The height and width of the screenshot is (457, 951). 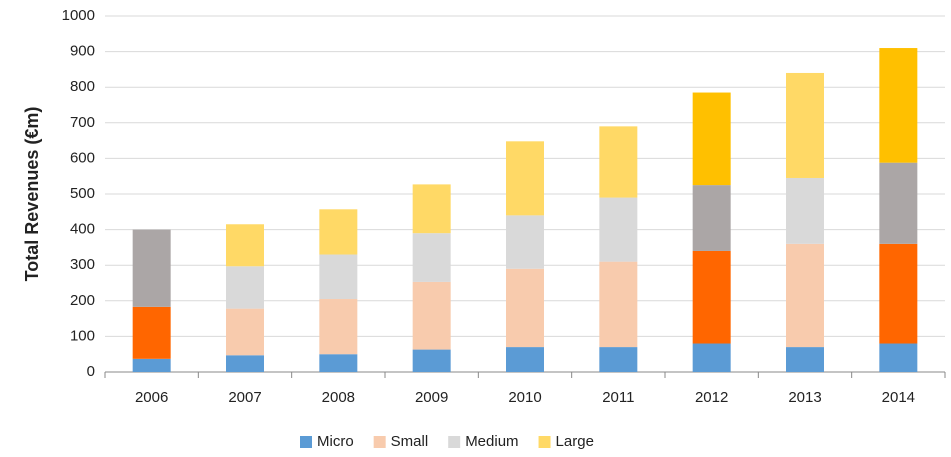 I want to click on x-tick-label: 2012, so click(x=711, y=397).